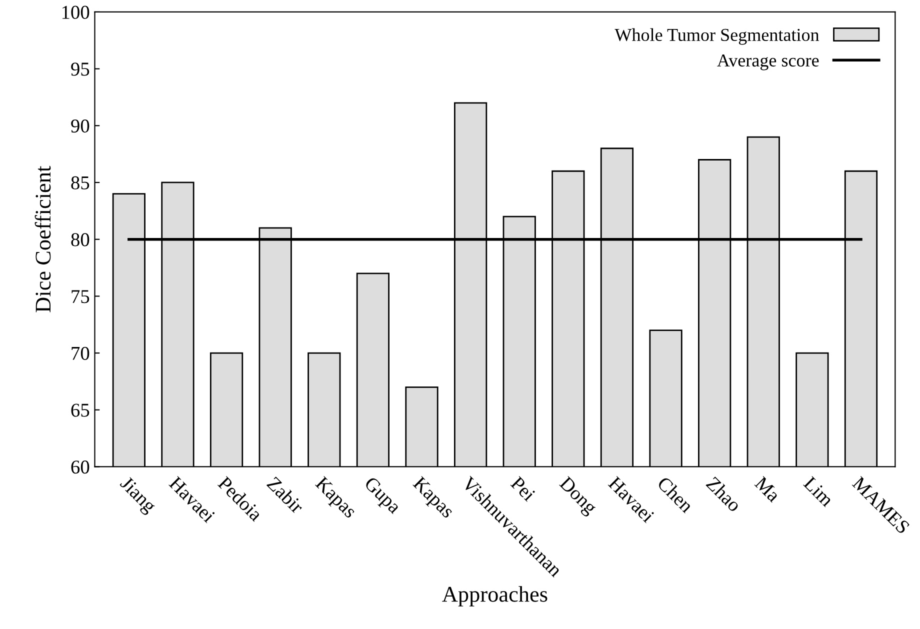  Describe the element at coordinates (717, 36) in the screenshot. I see `legend-label: Whole Tumor Segmentation` at that location.